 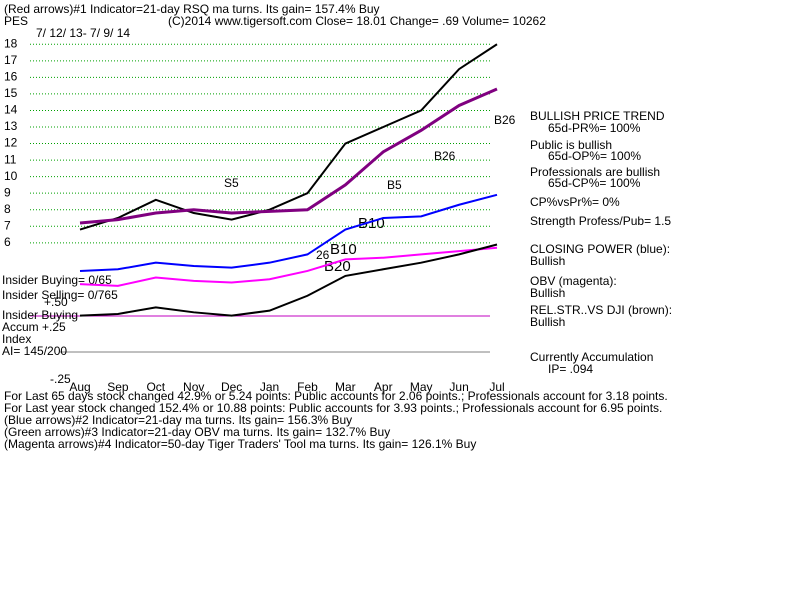 What do you see at coordinates (601, 310) in the screenshot?
I see `sidebar-text: REL.STR..VS DJI (brown):` at bounding box center [601, 310].